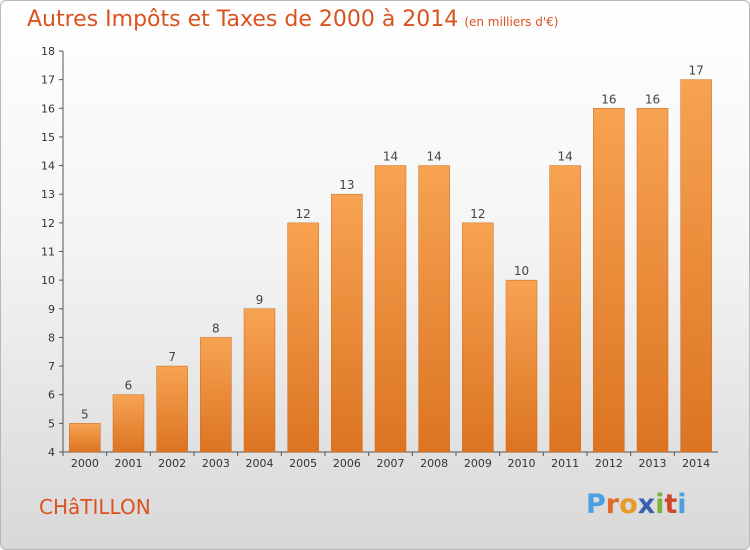 Image resolution: width=750 pixels, height=550 pixels. What do you see at coordinates (216, 395) in the screenshot?
I see `bar-2003` at bounding box center [216, 395].